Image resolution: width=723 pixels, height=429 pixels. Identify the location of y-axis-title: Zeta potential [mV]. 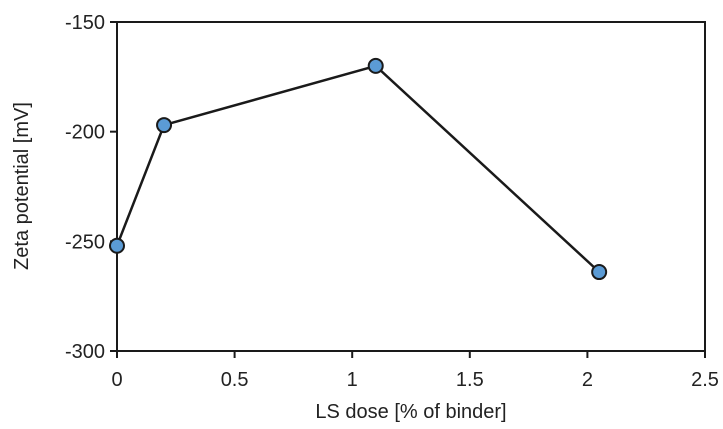
(22, 186).